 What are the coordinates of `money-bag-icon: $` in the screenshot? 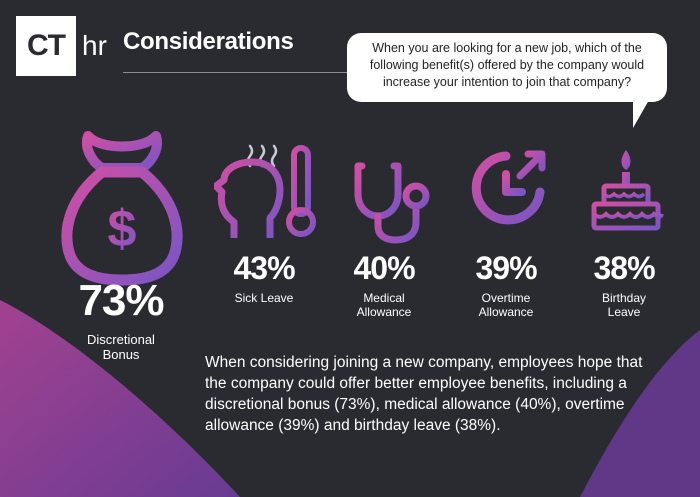 It's located at (122, 208).